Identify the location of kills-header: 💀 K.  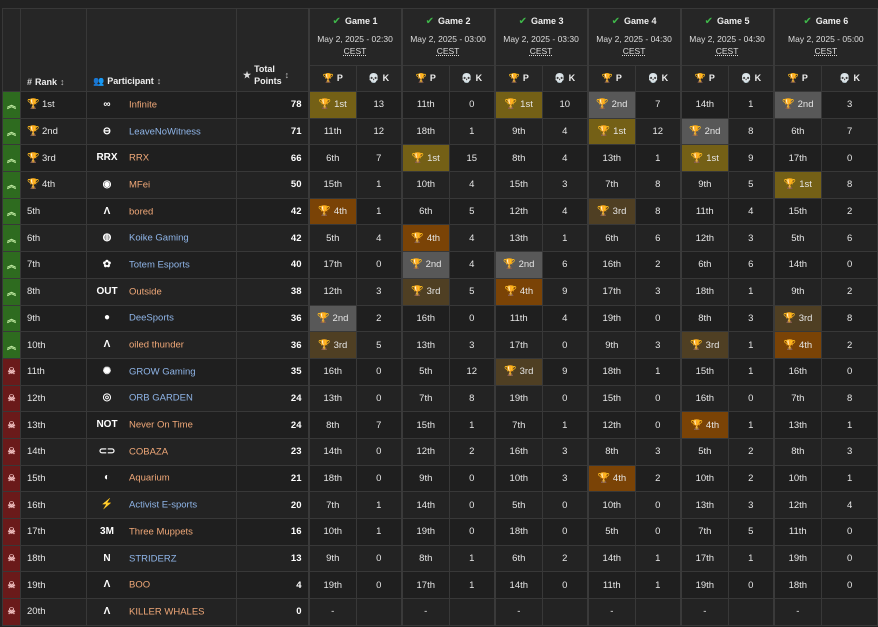
(379, 78).